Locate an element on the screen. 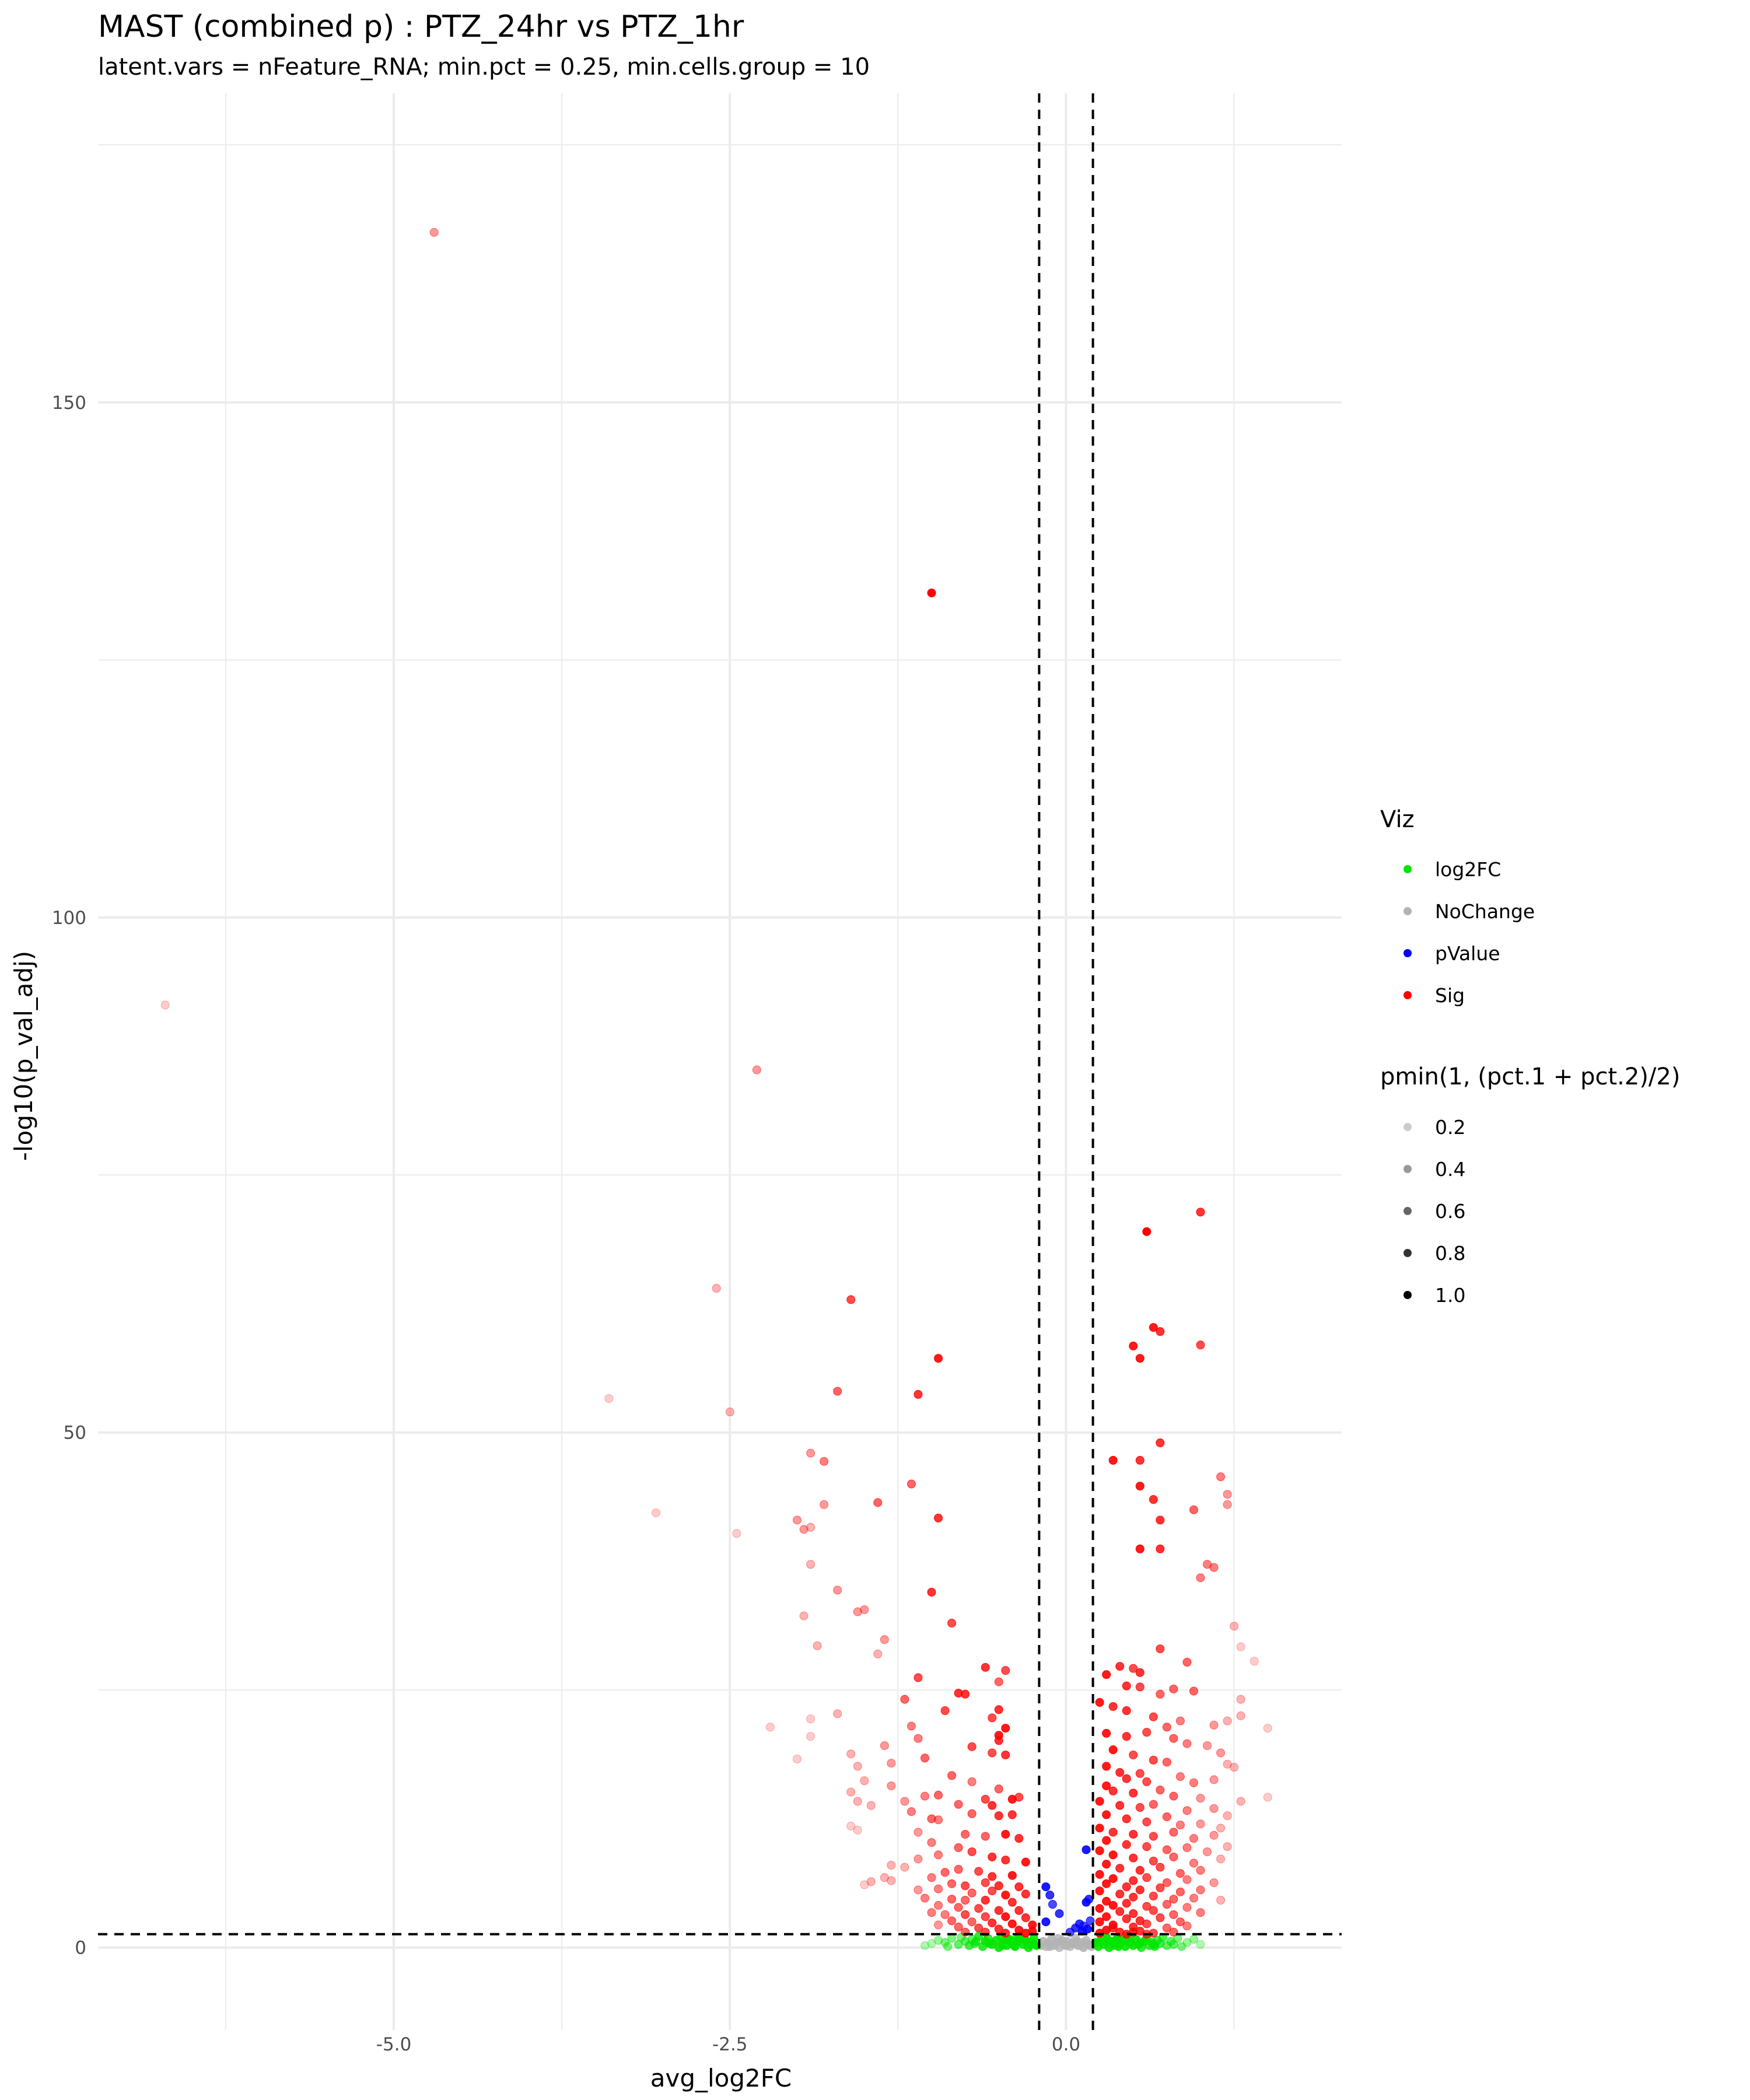 This screenshot has width=1750, height=2100. y-tick-label: 0 is located at coordinates (80, 1948).